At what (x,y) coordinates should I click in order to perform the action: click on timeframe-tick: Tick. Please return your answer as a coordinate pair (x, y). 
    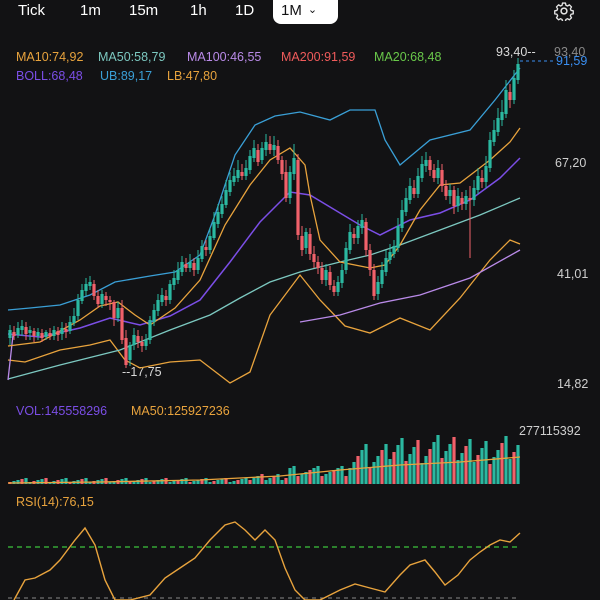
    Looking at the image, I should click on (31, 10).